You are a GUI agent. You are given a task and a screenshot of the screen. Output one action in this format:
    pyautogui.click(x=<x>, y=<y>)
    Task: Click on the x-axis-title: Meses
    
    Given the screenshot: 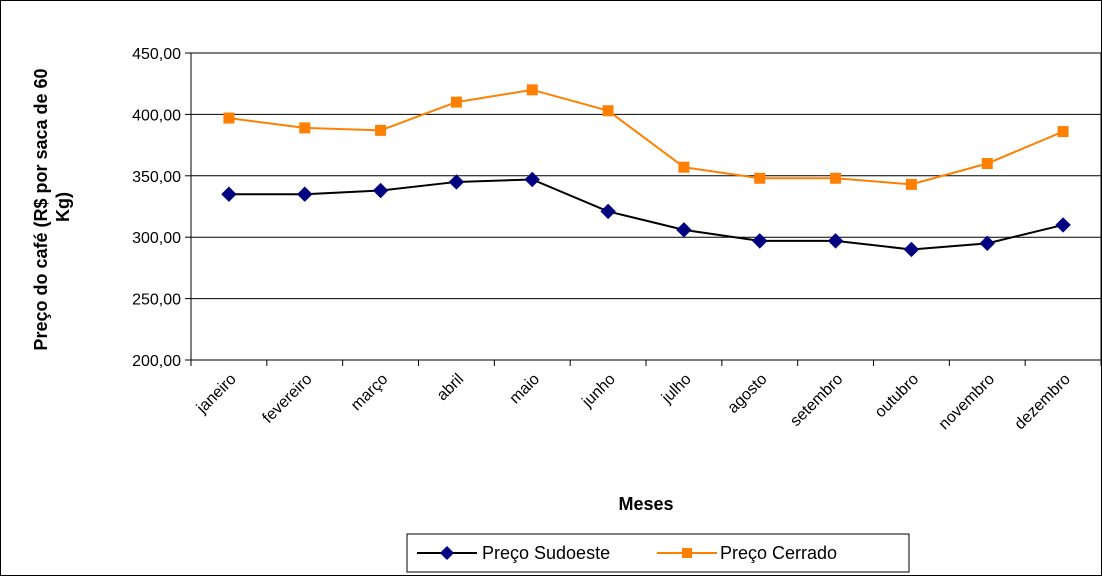 What is the action you would take?
    pyautogui.click(x=645, y=504)
    